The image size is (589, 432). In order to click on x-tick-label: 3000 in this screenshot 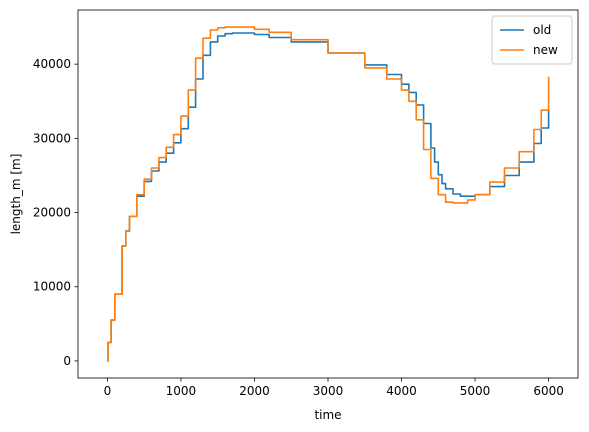, I will do `click(328, 391)`.